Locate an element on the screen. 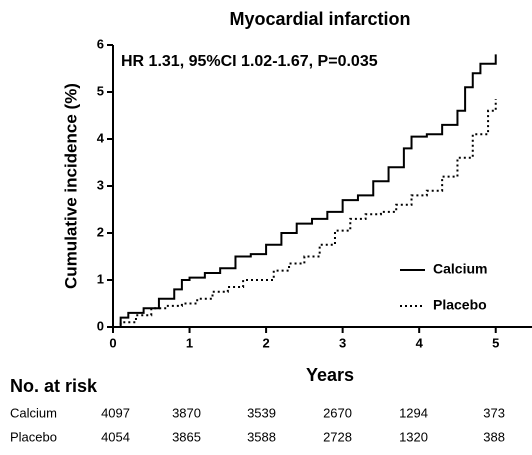 This screenshot has width=532, height=455. risk-count: 2670 is located at coordinates (337, 412).